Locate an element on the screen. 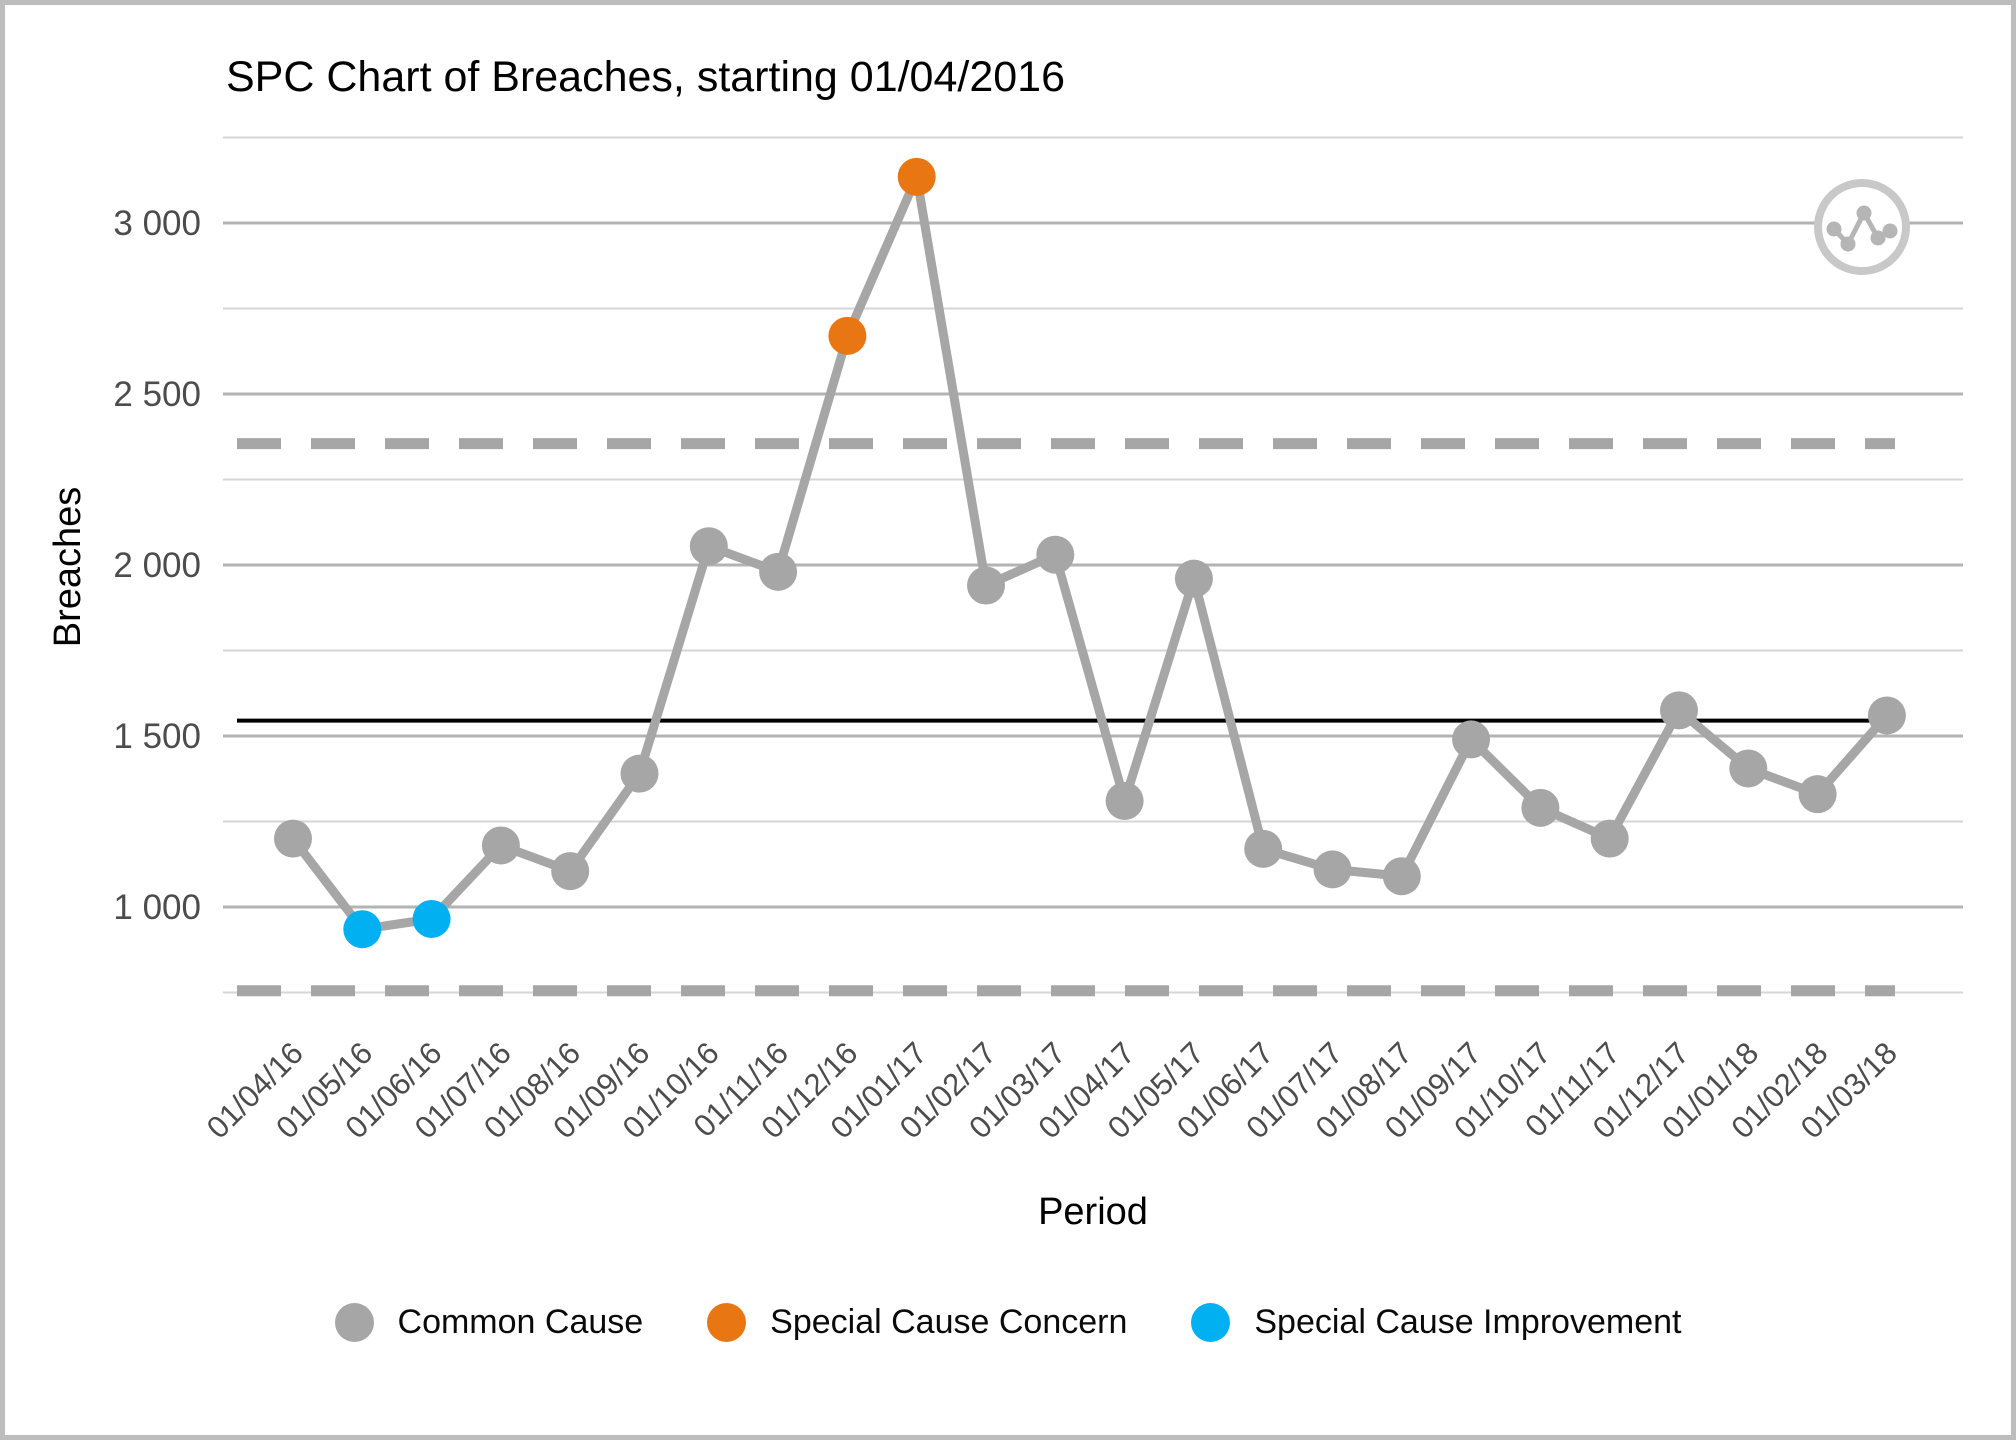 The height and width of the screenshot is (1440, 2016). run-chart-icon is located at coordinates (1862, 227).